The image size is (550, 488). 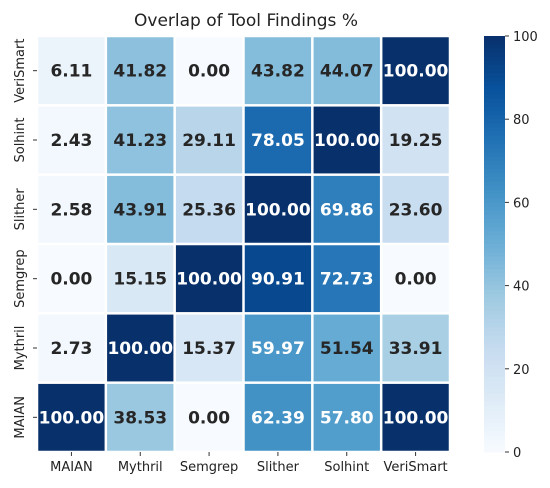 I want to click on y-tick-label: Slither, so click(x=20, y=209).